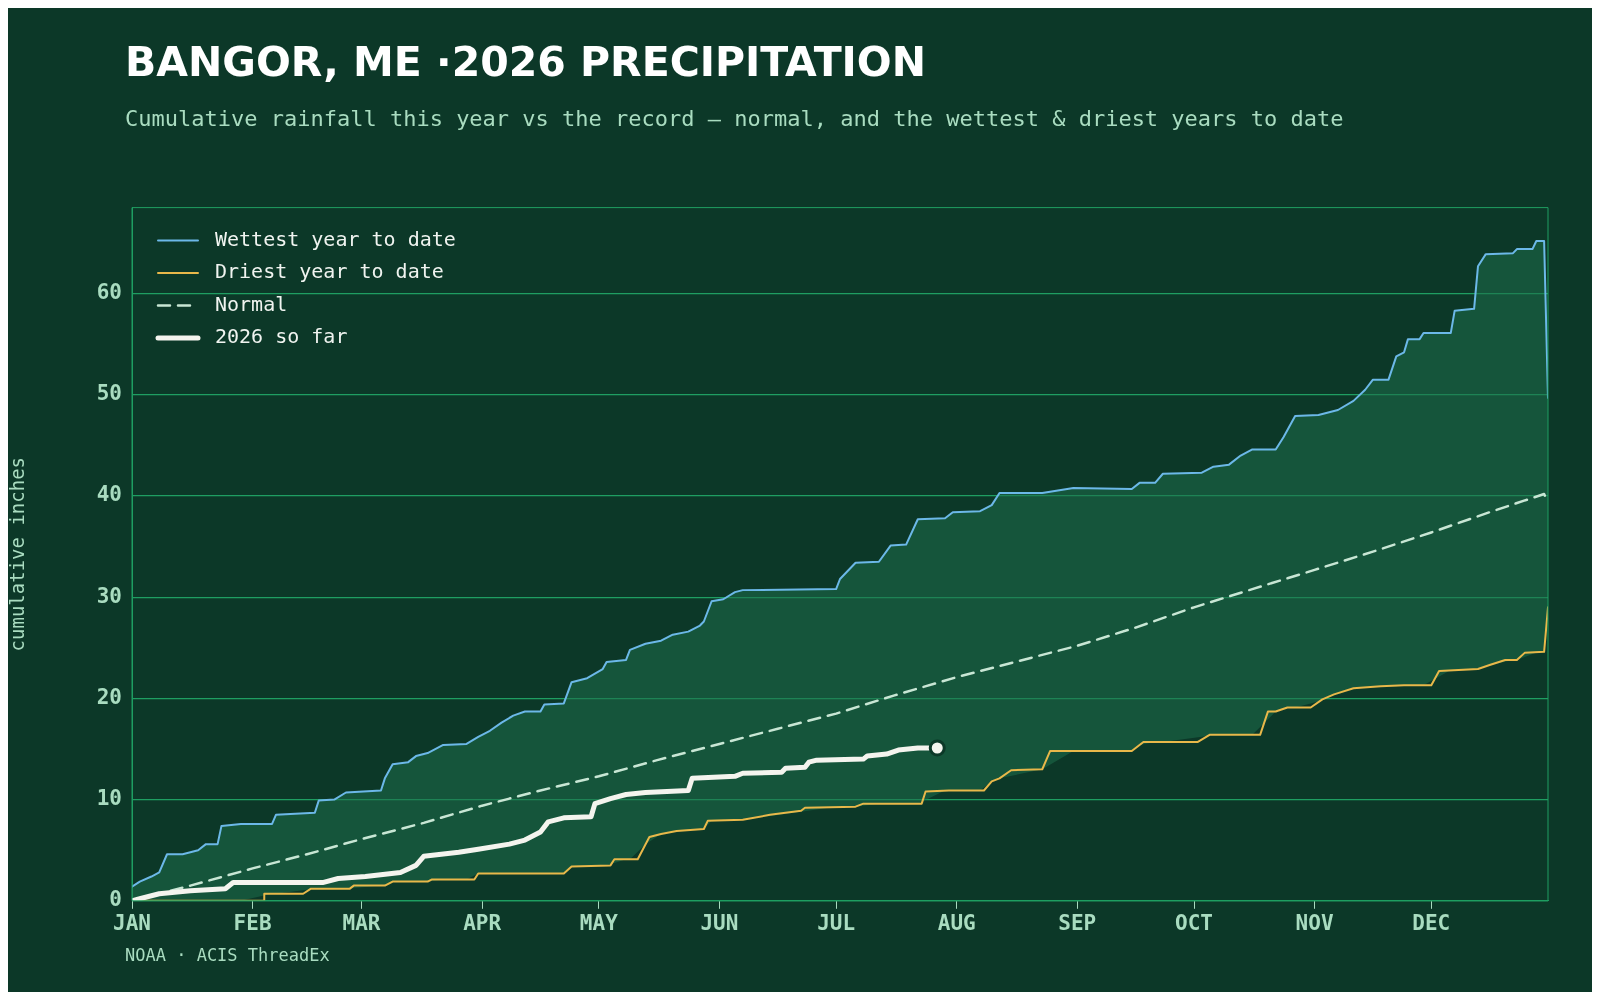  What do you see at coordinates (335, 238) in the screenshot?
I see `legend-label: Wettest year to date` at bounding box center [335, 238].